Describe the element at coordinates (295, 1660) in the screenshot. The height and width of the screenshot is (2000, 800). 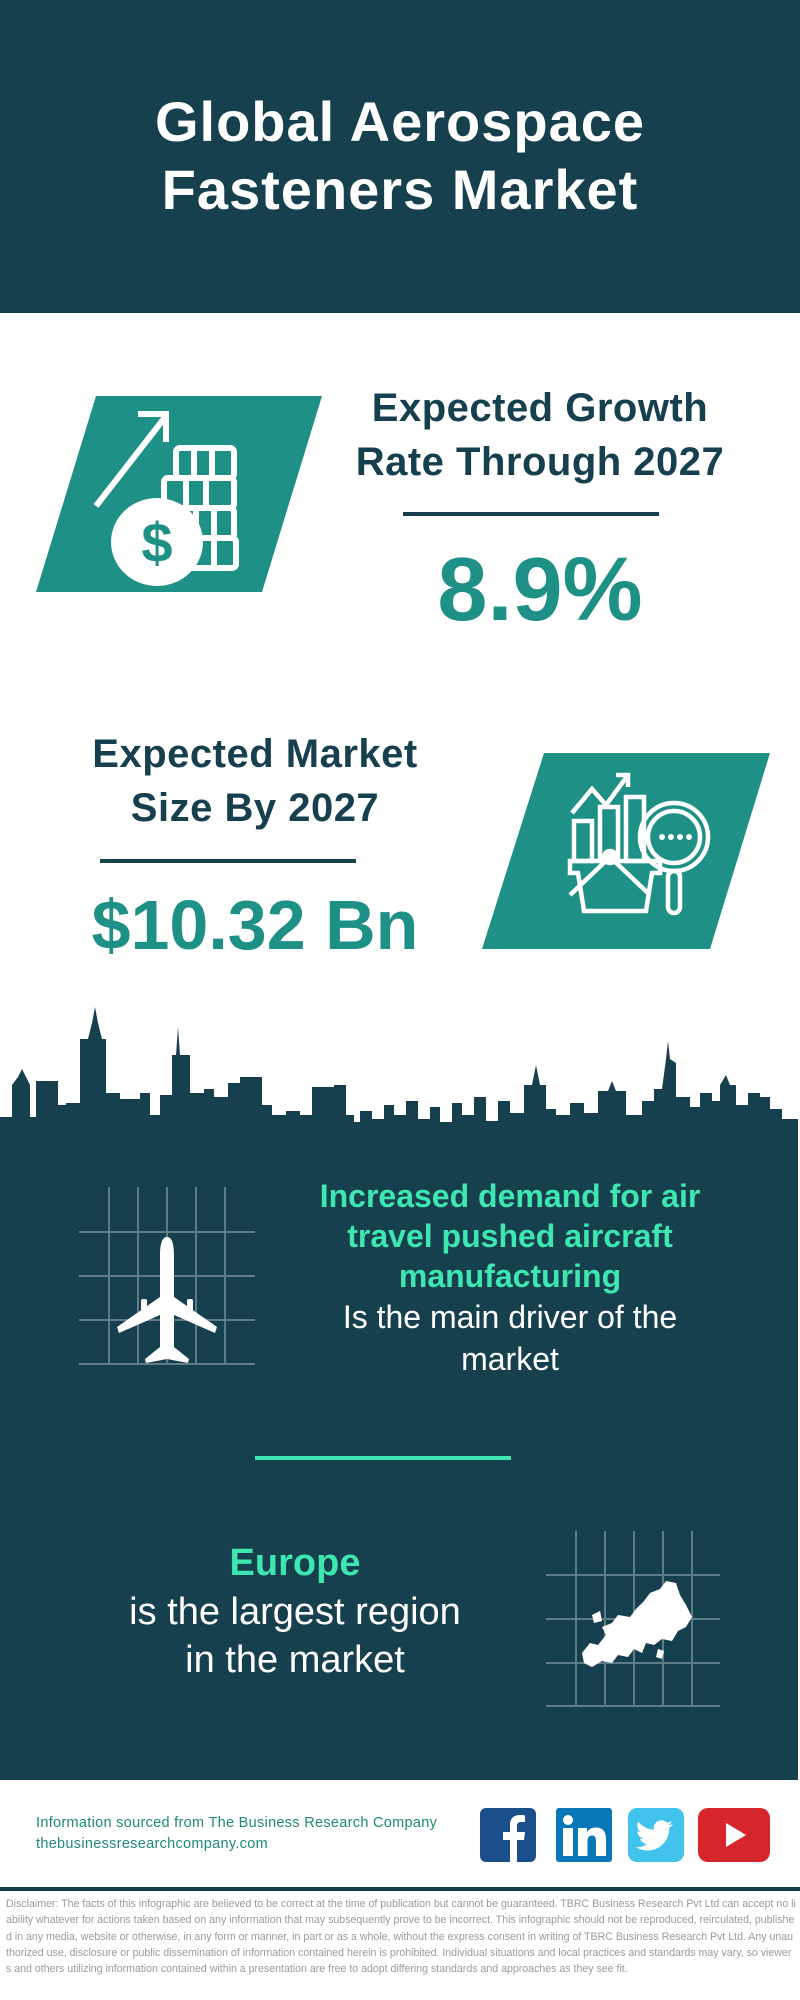
I see `region-description-line: in the market` at that location.